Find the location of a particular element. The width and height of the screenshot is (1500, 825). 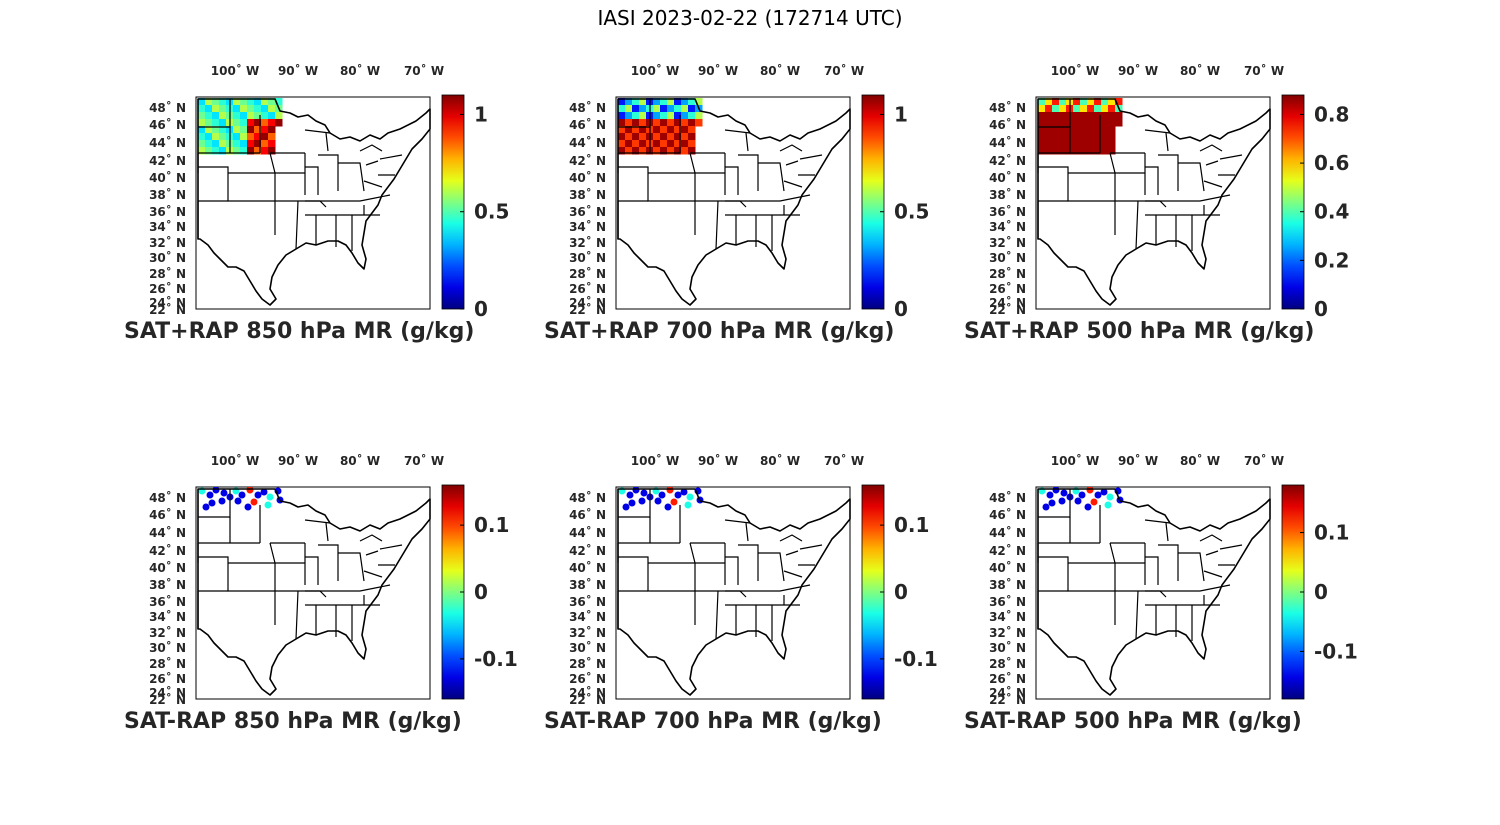

colorbar-tick-label: 0.1 is located at coordinates (491, 525).